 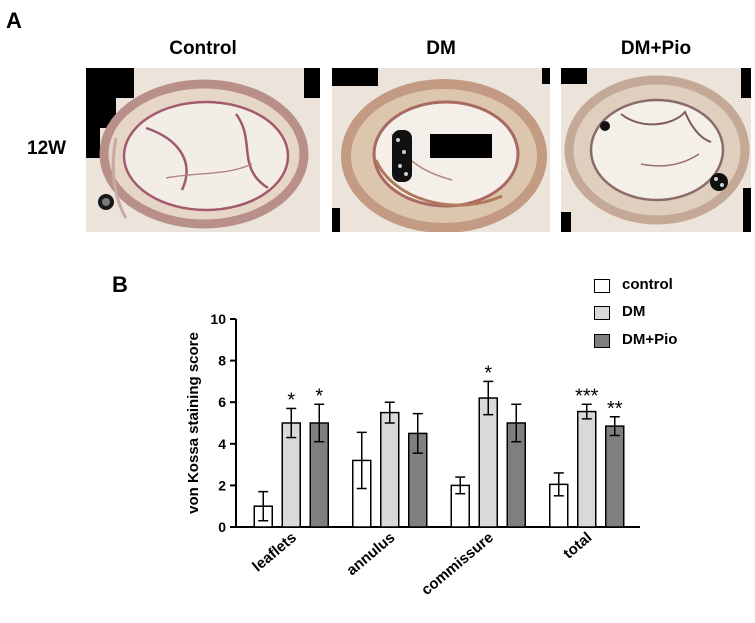 What do you see at coordinates (441, 150) in the screenshot?
I see `micrograph-dm` at bounding box center [441, 150].